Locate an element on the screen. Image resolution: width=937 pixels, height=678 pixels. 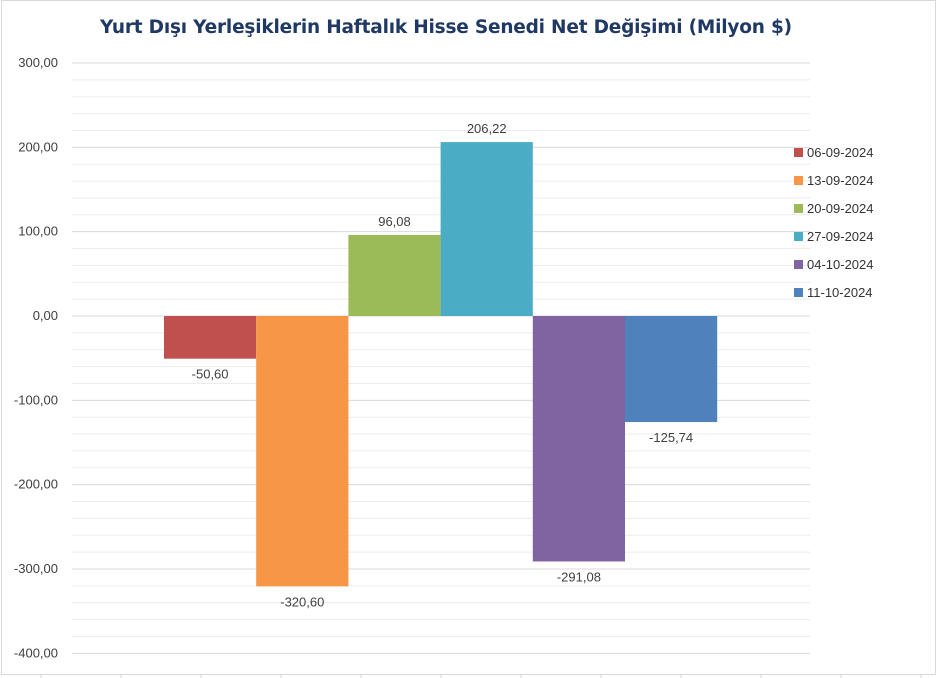
data-label: -320,60 is located at coordinates (302, 601).